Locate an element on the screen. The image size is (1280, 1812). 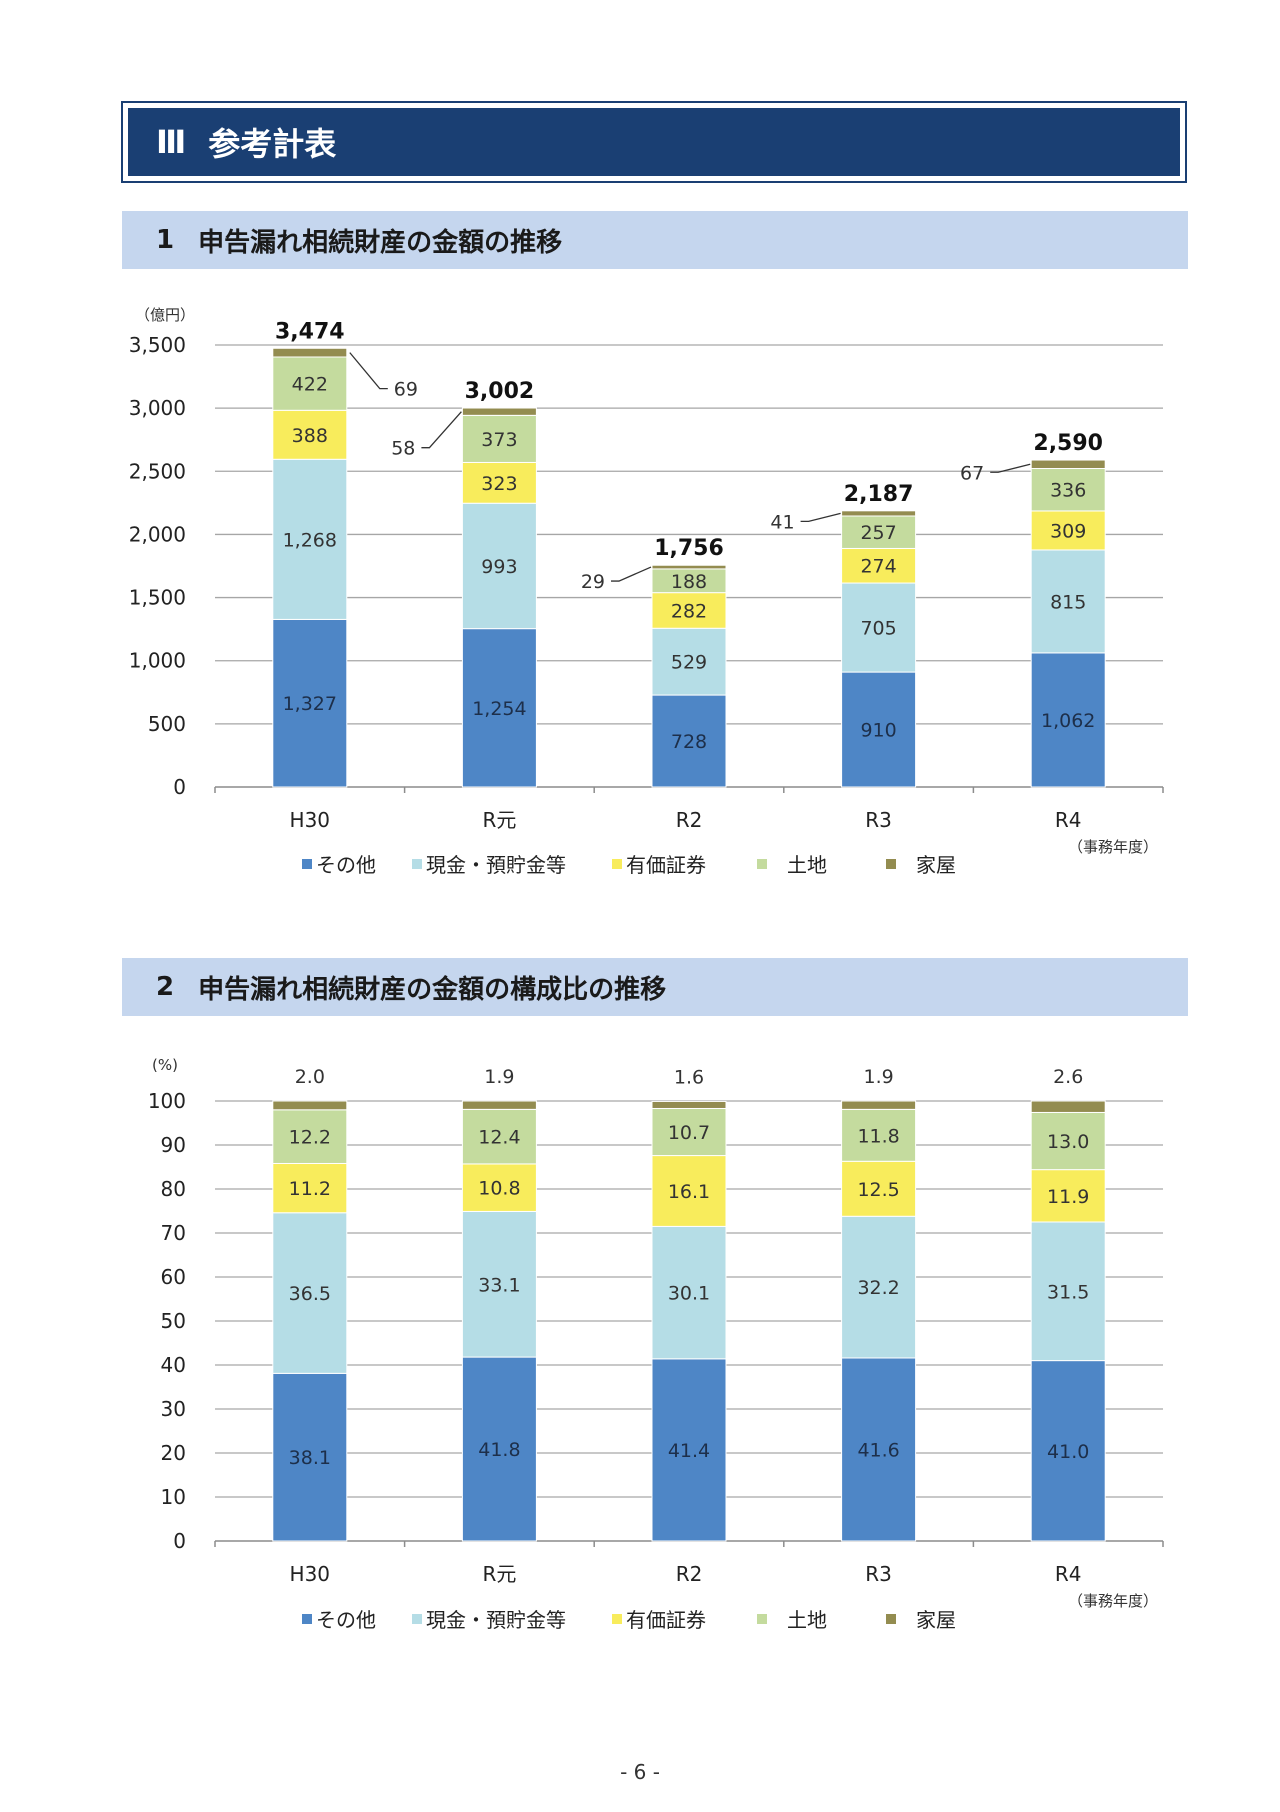
data-label: 2.0 is located at coordinates (310, 1077).